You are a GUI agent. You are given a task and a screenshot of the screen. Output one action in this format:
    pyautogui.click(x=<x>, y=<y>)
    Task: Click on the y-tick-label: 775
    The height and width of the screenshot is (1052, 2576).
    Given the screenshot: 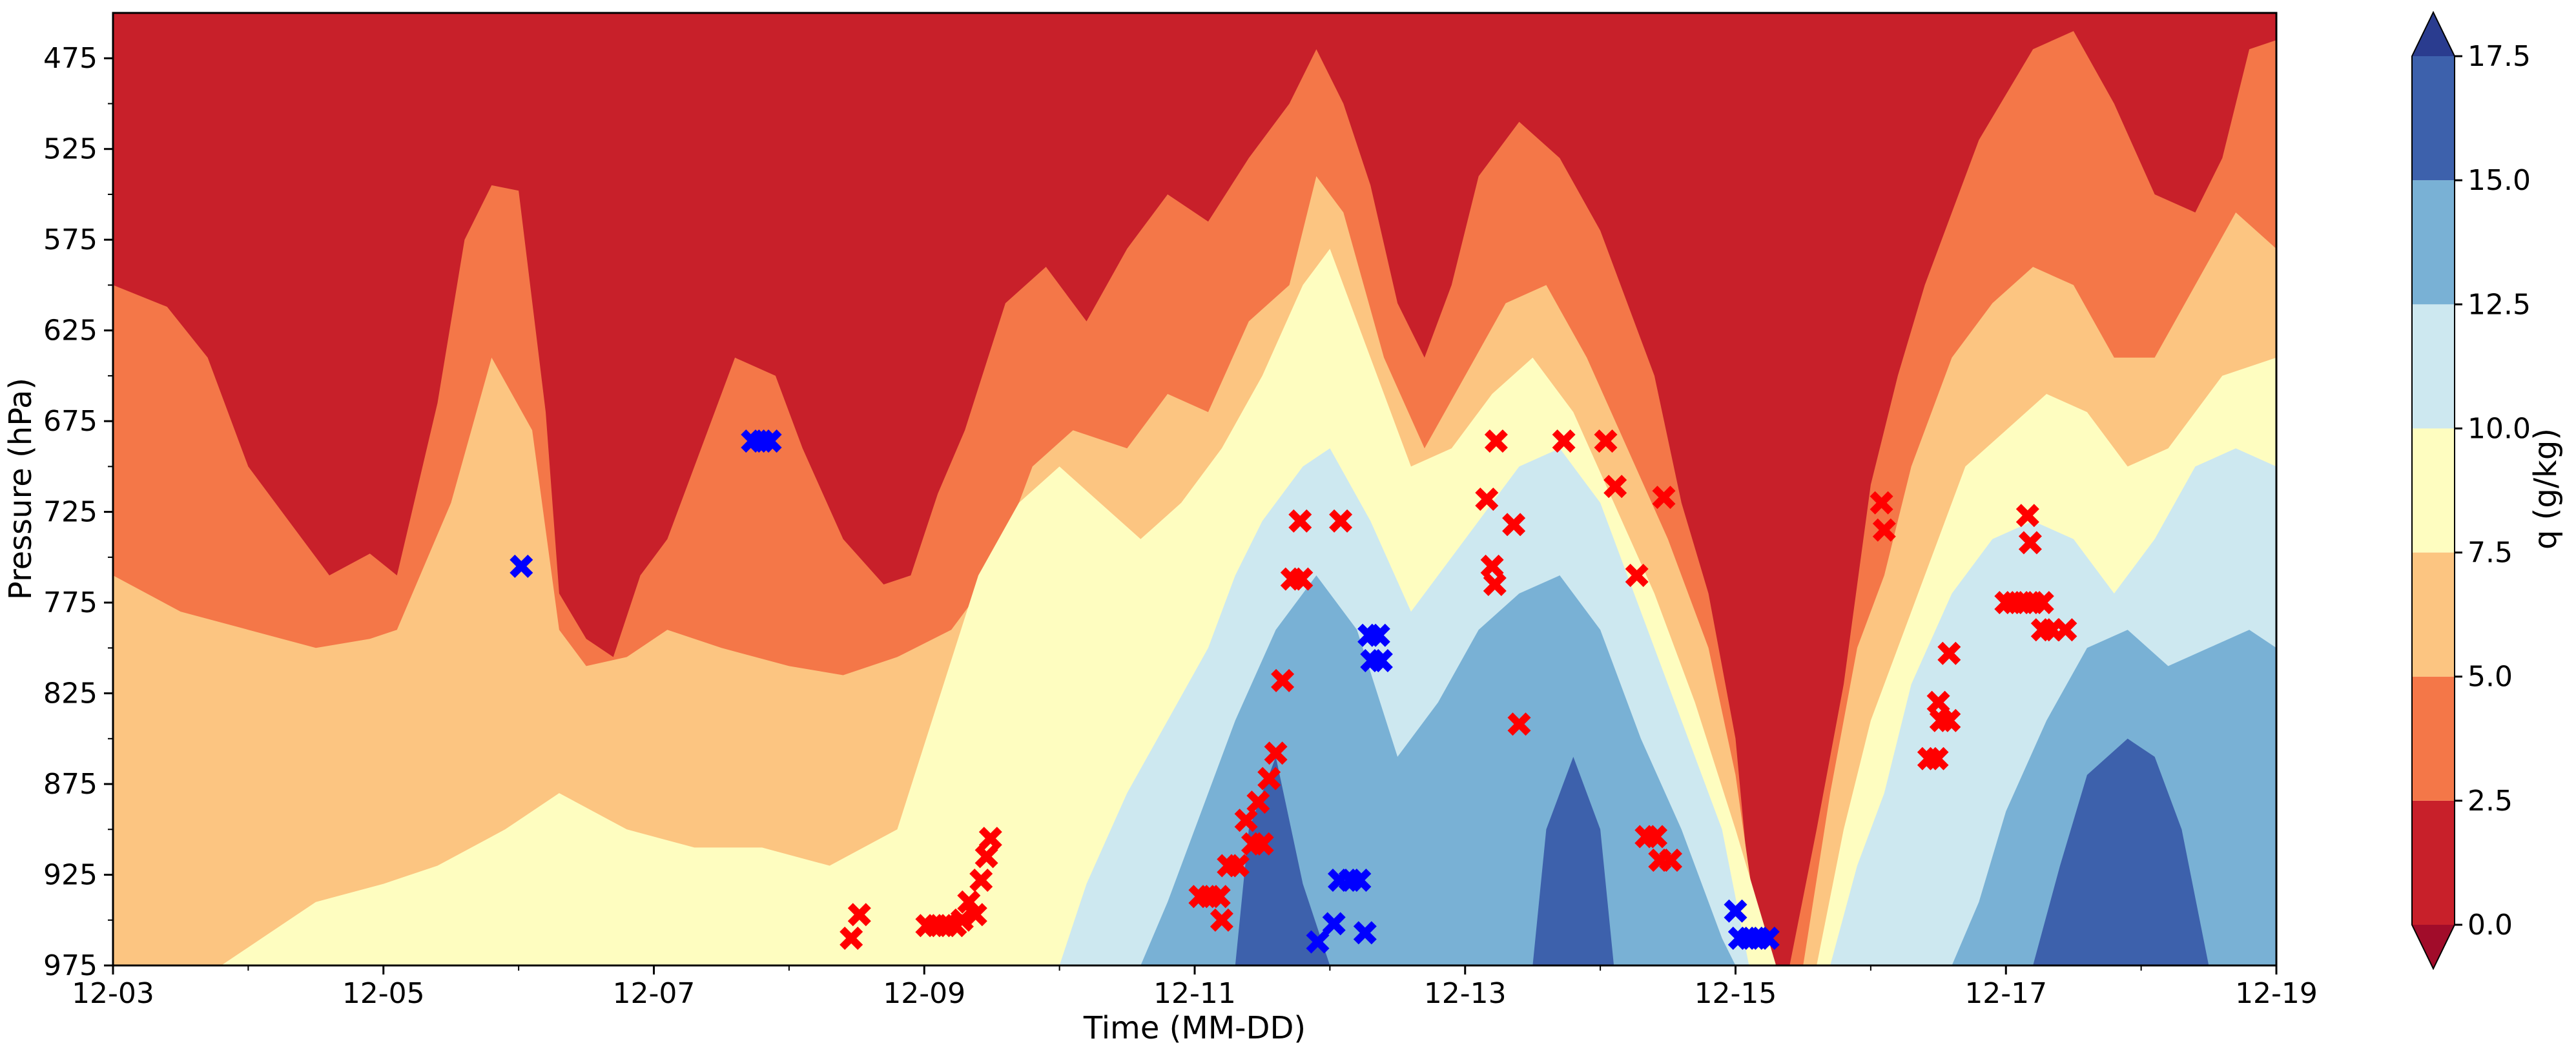 What is the action you would take?
    pyautogui.click(x=70, y=602)
    